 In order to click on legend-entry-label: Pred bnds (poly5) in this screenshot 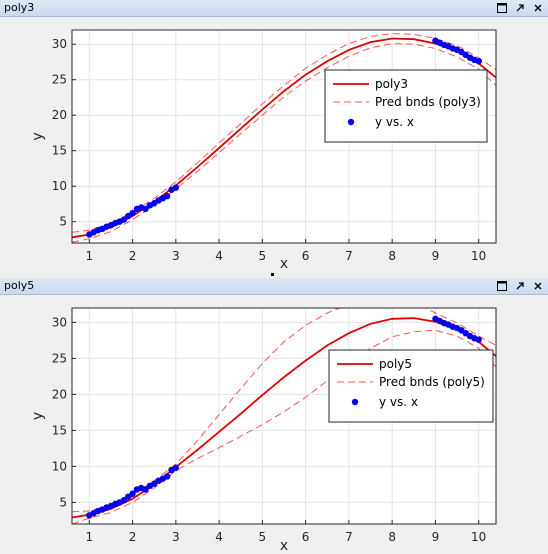, I will do `click(432, 382)`.